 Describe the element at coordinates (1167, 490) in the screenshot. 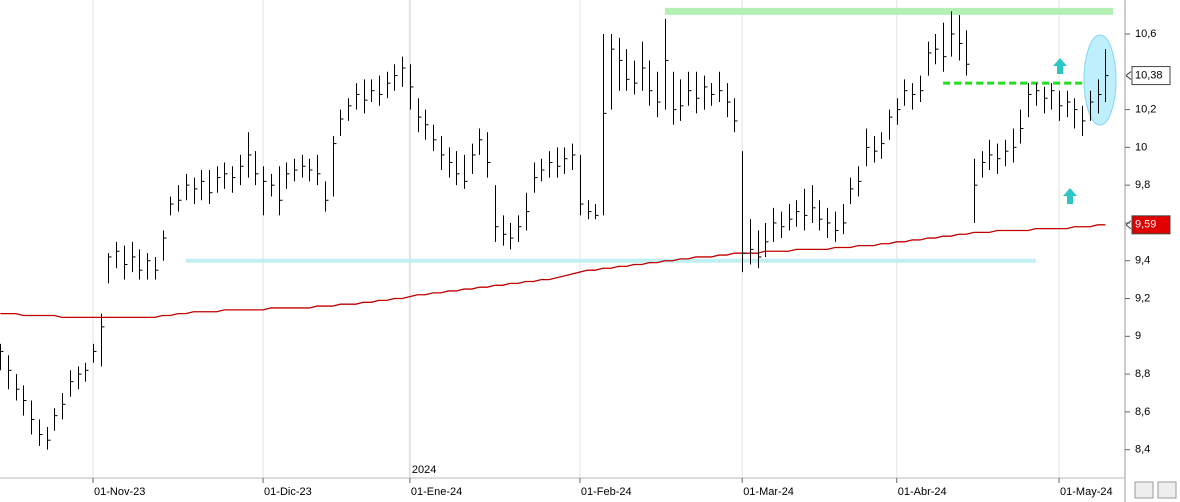

I see `save-button` at that location.